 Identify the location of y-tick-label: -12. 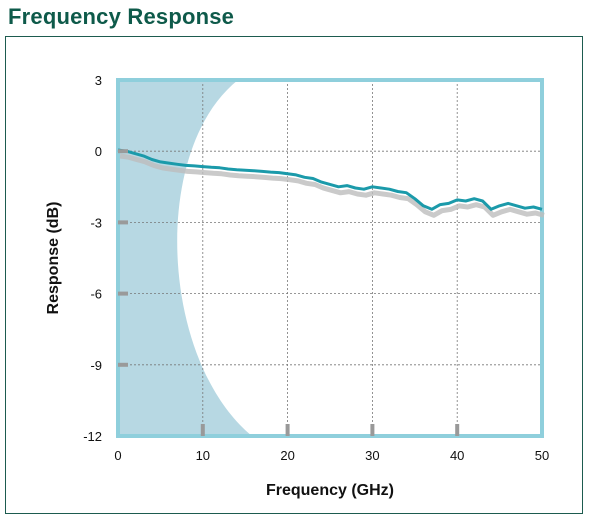
(92, 436).